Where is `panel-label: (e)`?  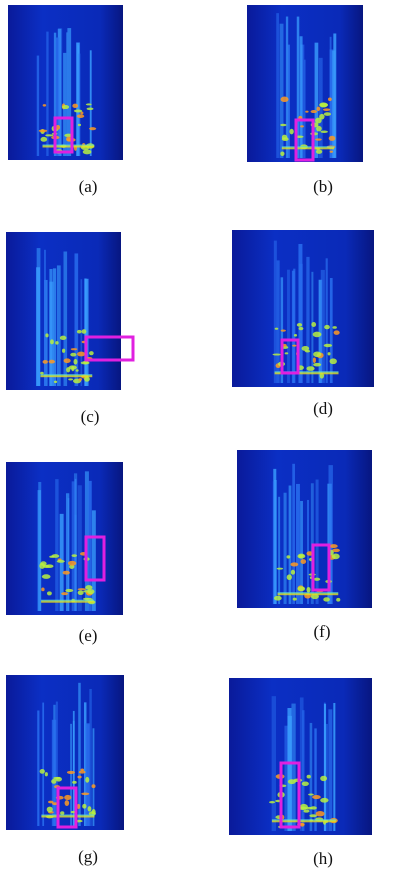 panel-label: (e) is located at coordinates (88, 635).